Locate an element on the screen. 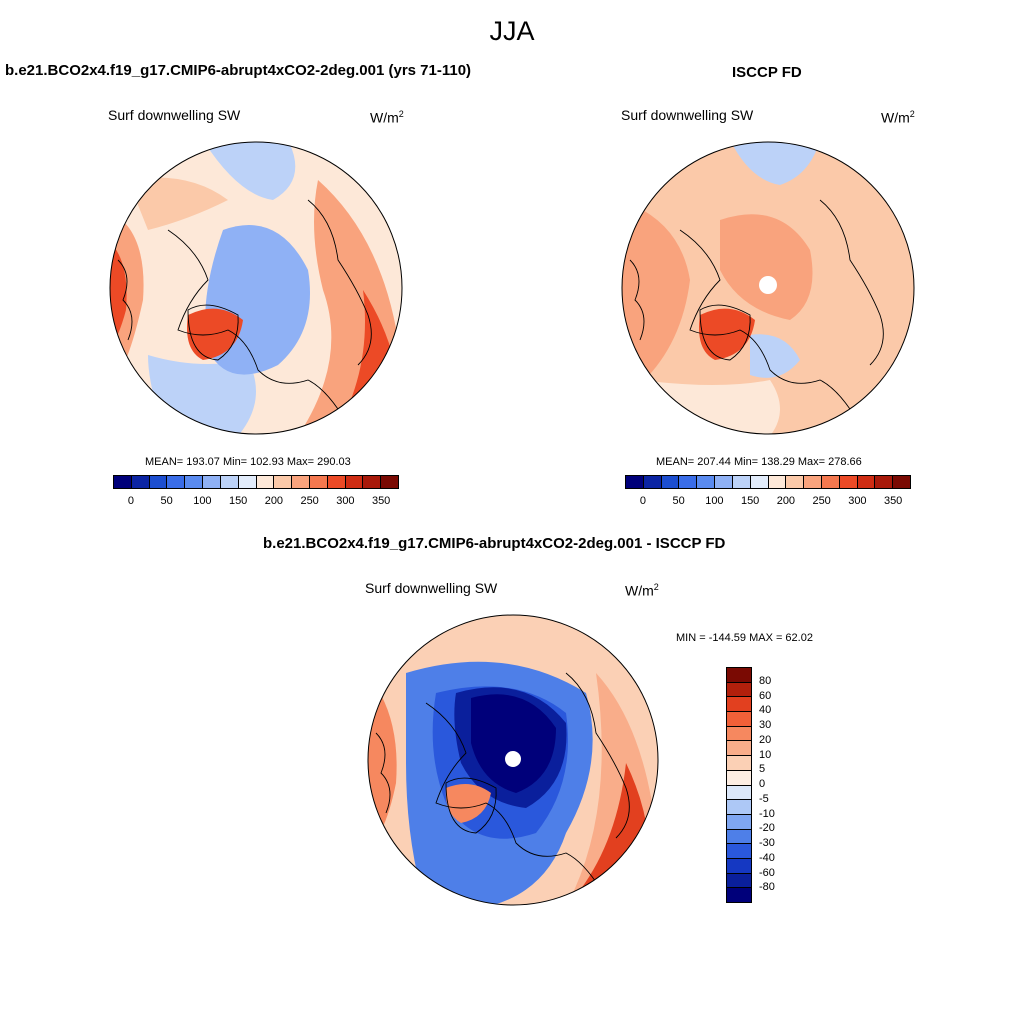  diff-variable-label: Surf downwelling SW is located at coordinates (431, 588).